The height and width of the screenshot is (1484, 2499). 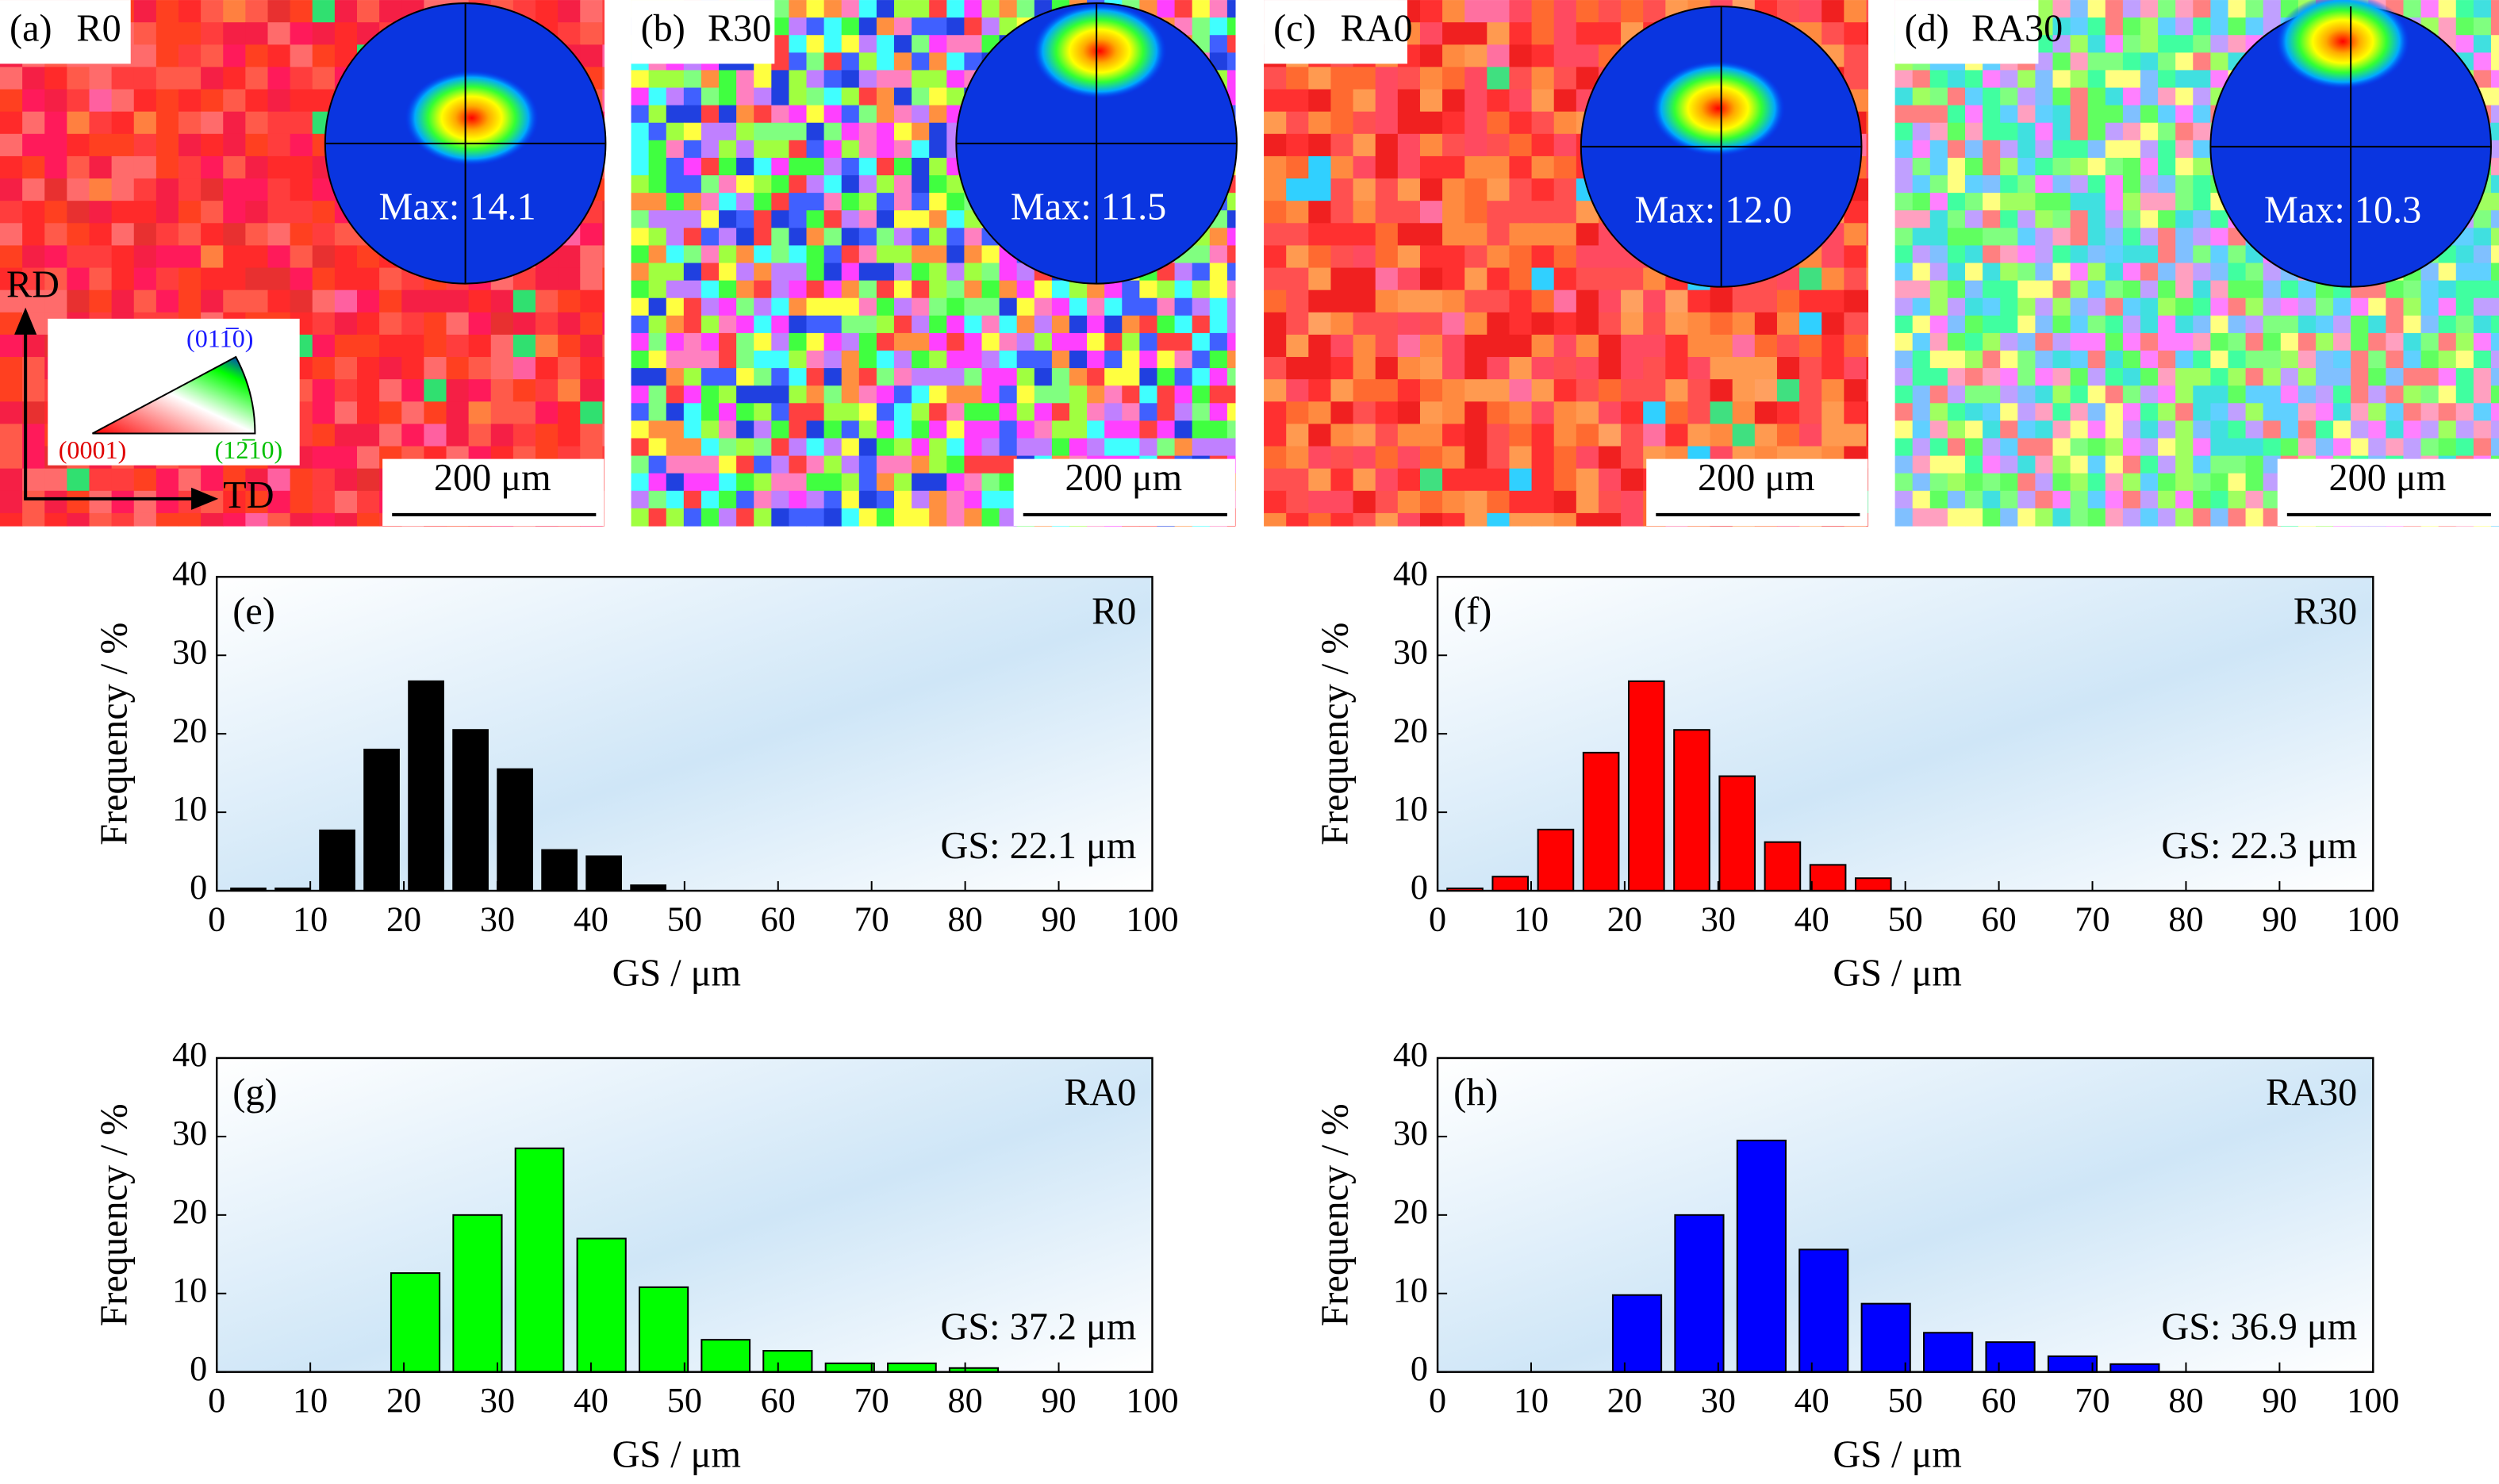 I want to click on panel-label: (e), so click(x=253, y=612).